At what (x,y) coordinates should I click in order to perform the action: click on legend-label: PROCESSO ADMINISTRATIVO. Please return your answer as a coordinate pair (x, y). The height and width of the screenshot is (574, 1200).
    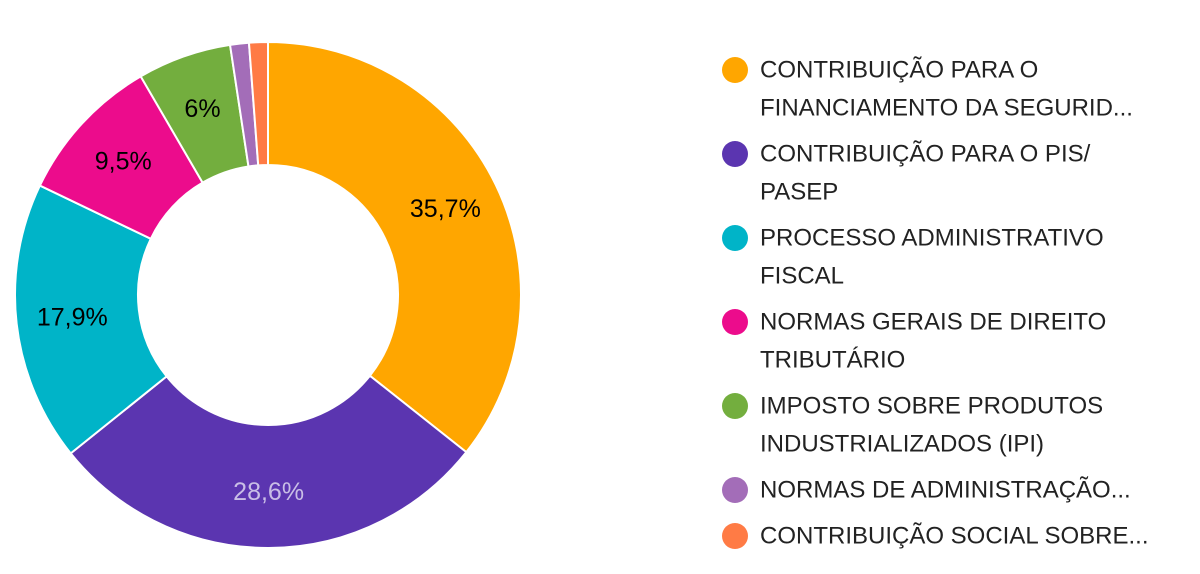
    Looking at the image, I should click on (932, 238).